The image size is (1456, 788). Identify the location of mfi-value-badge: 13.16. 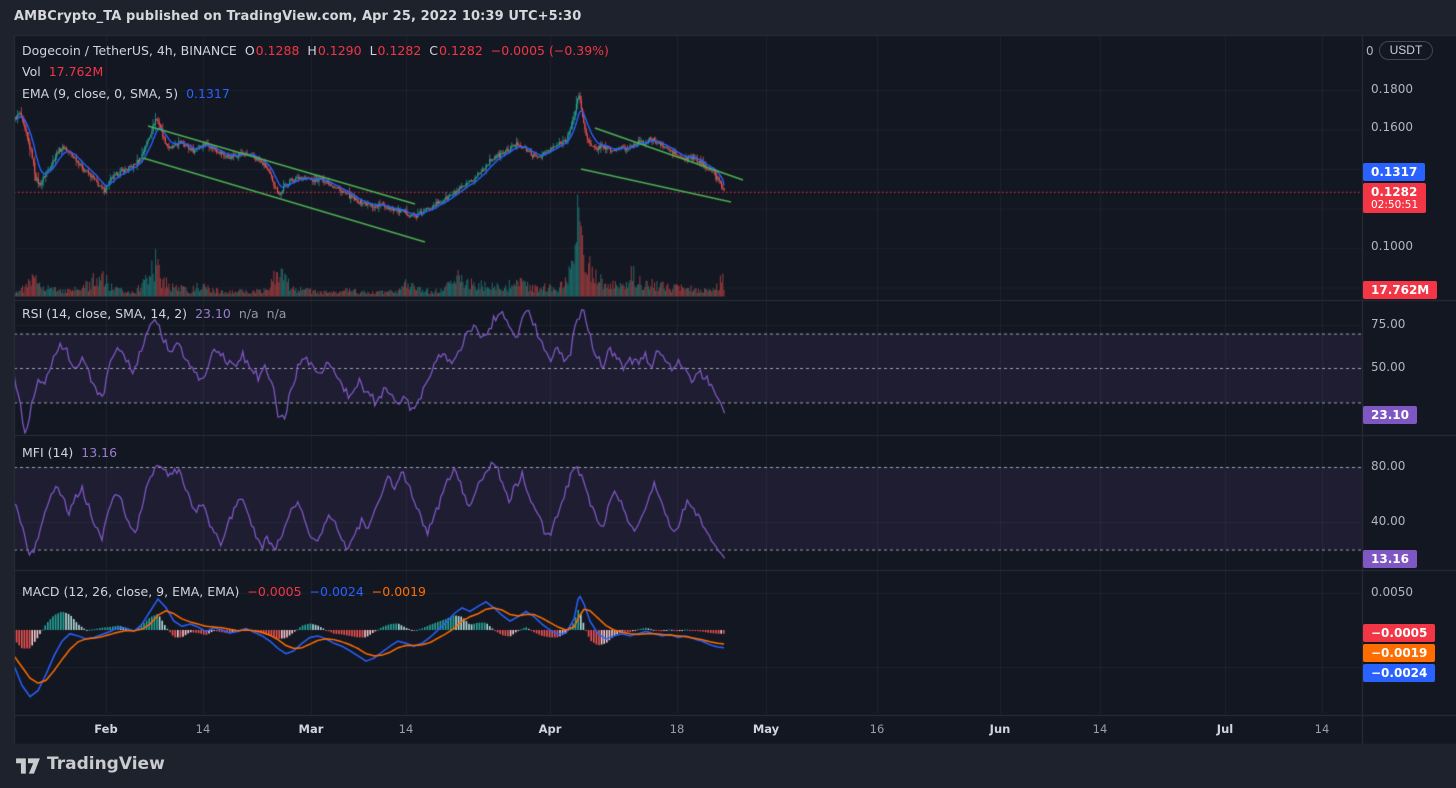
(1390, 559).